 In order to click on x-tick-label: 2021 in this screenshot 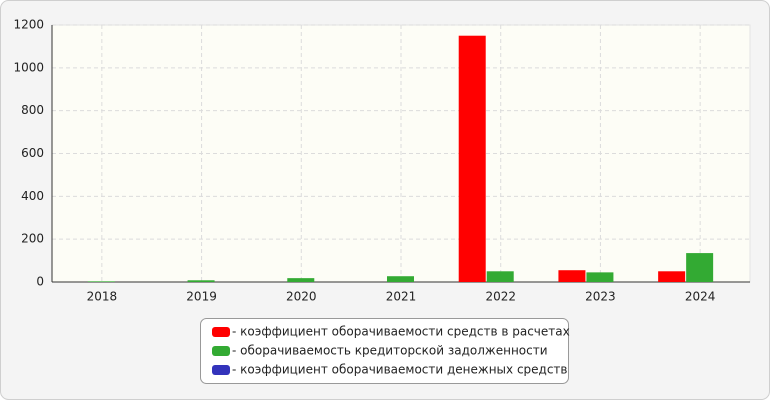, I will do `click(401, 297)`.